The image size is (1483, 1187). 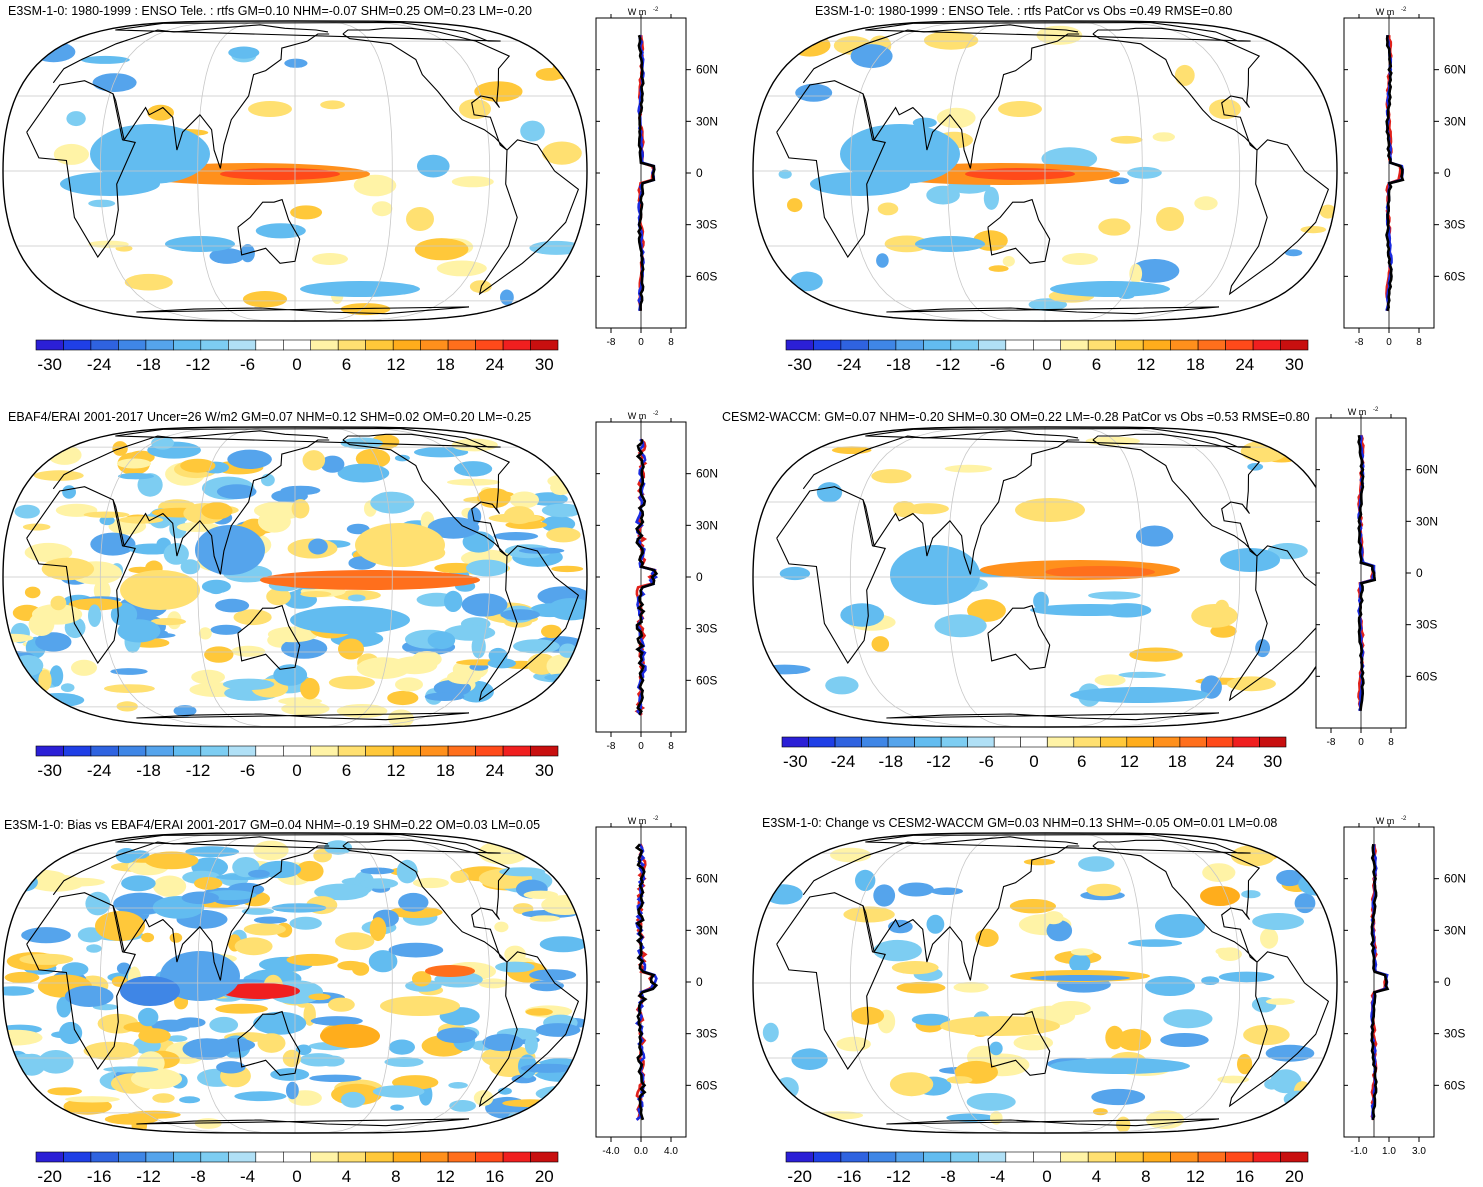 What do you see at coordinates (198, 770) in the screenshot?
I see `colorbar-tick-label: -12` at bounding box center [198, 770].